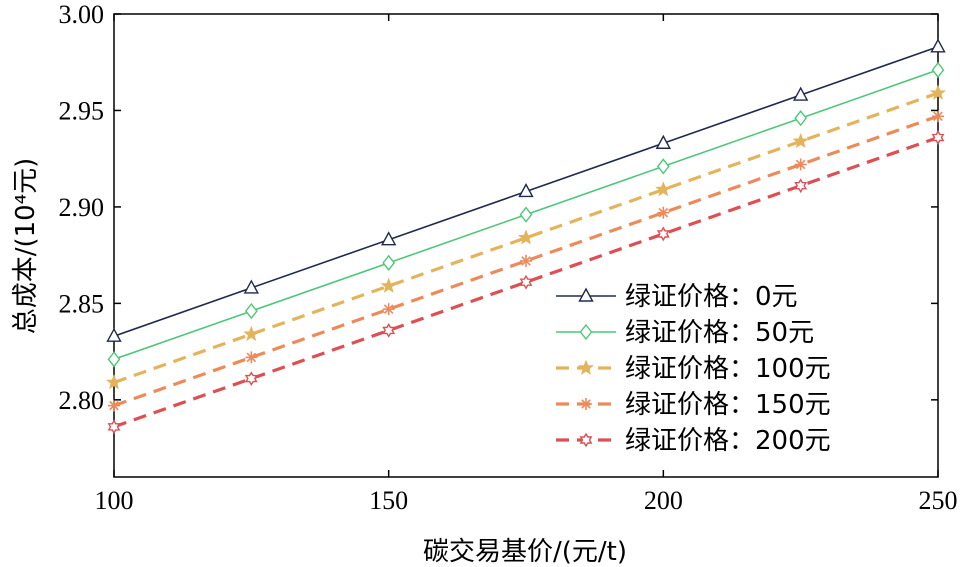 The width and height of the screenshot is (965, 567). I want to click on legend-entry-0: 绿证价格：0元, so click(677, 297).